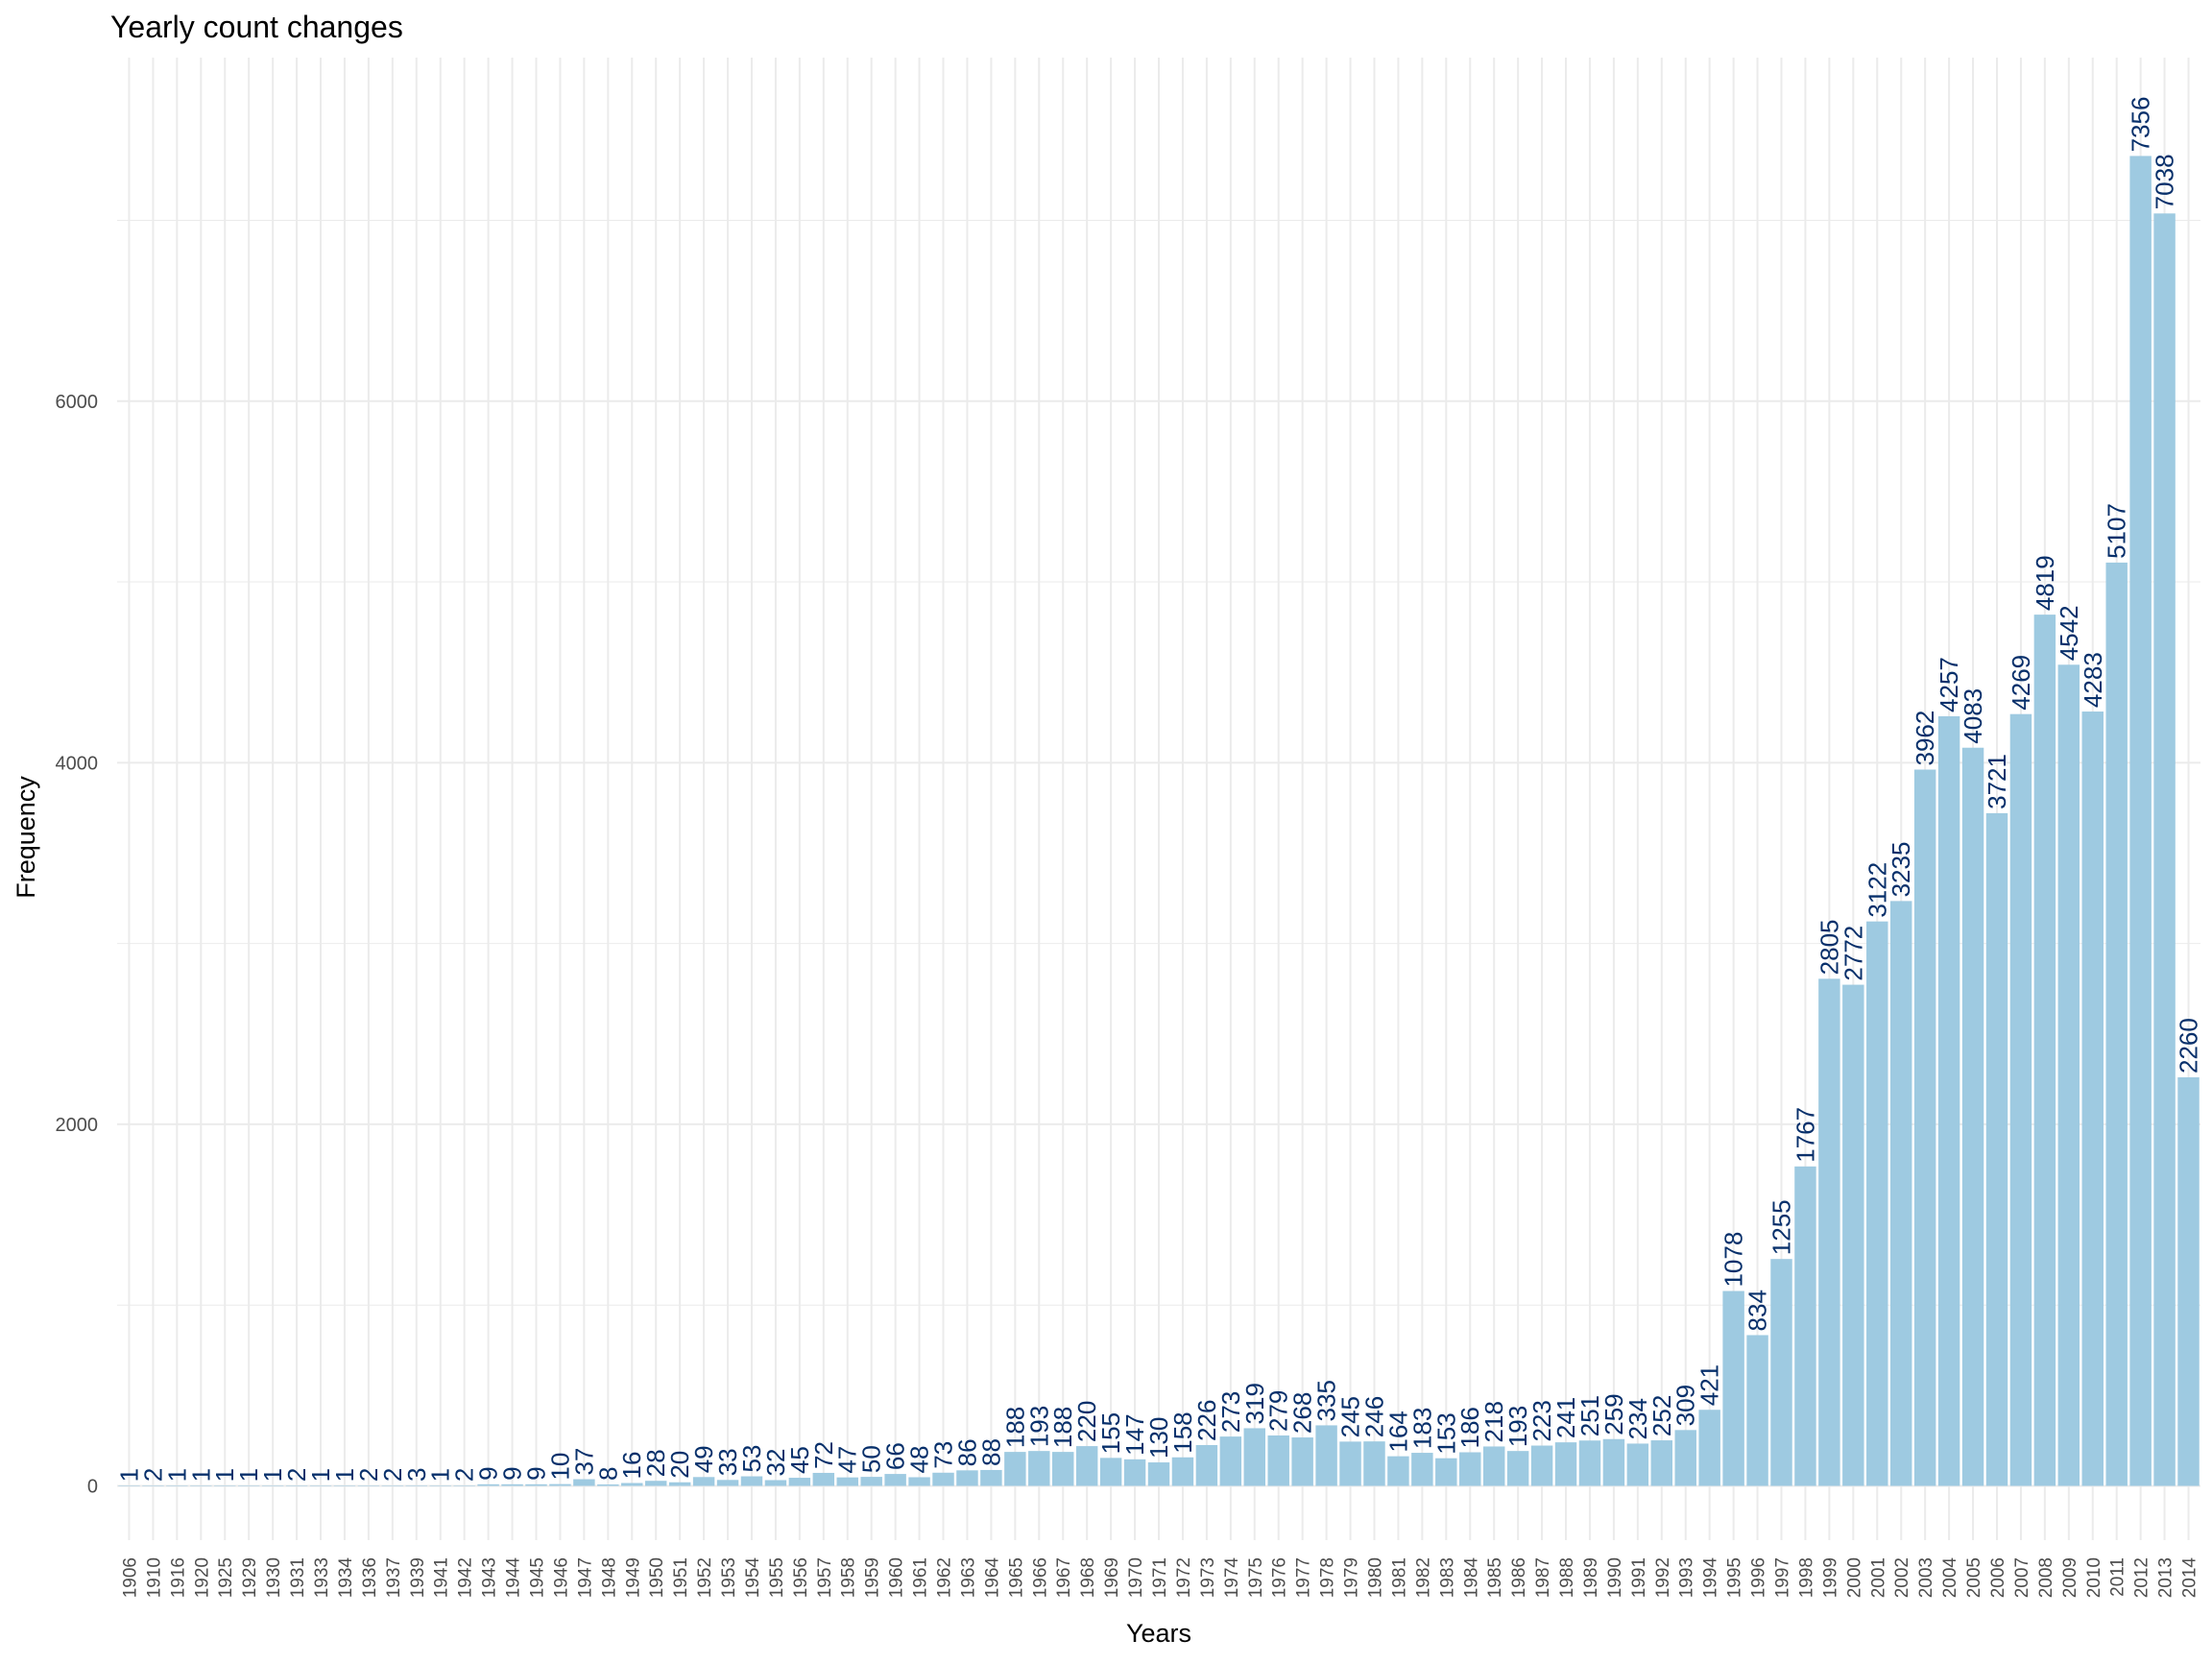  I want to click on bar-value-label: 3721, so click(1997, 781).